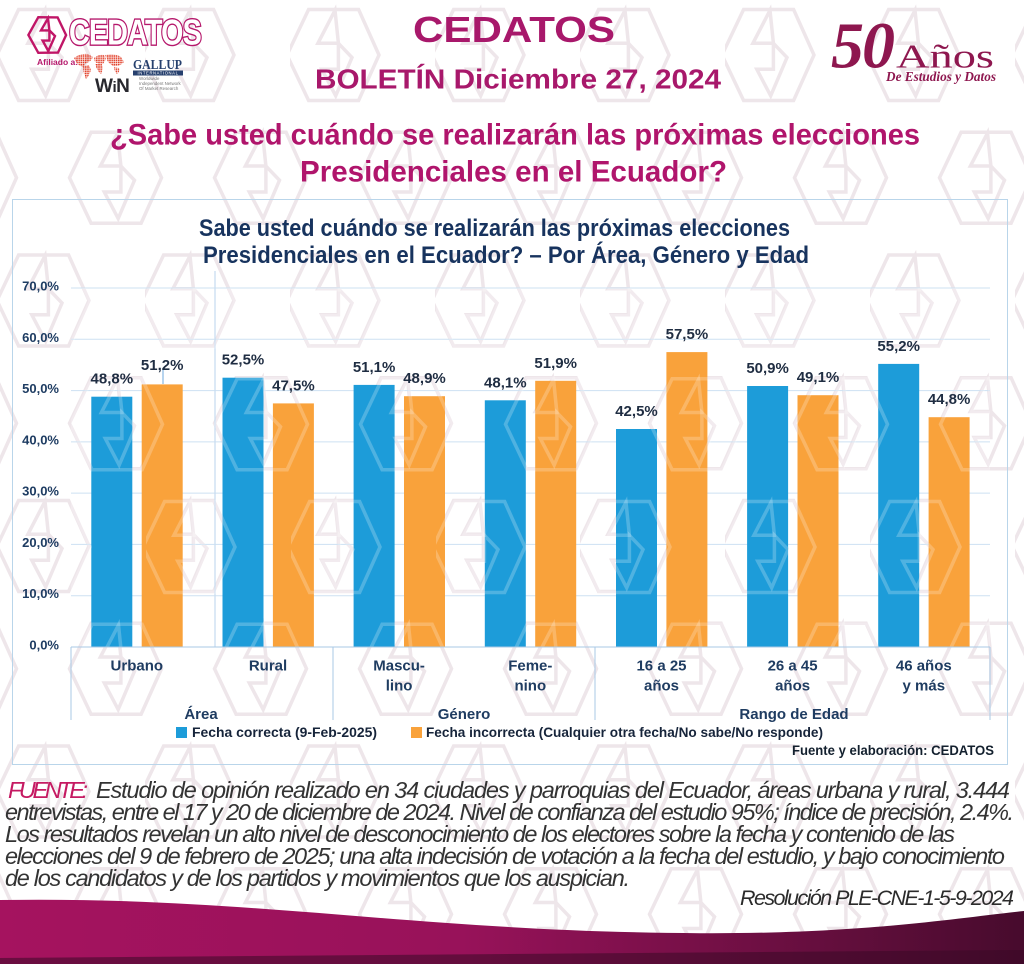  Describe the element at coordinates (661, 666) in the screenshot. I see `svg-text: 16 a 25` at that location.